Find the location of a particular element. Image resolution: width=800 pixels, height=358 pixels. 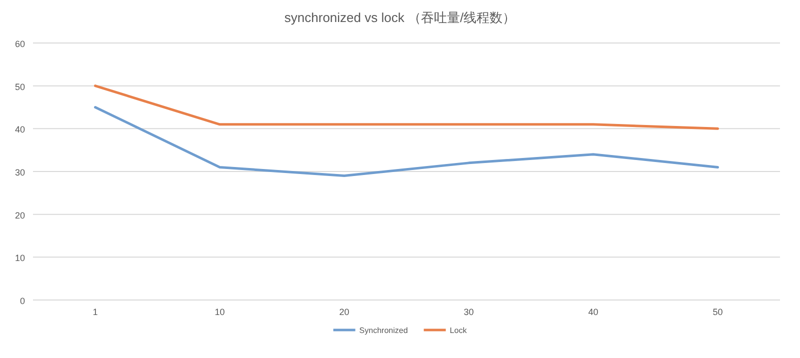

y-tick-label: 60 is located at coordinates (19, 44).